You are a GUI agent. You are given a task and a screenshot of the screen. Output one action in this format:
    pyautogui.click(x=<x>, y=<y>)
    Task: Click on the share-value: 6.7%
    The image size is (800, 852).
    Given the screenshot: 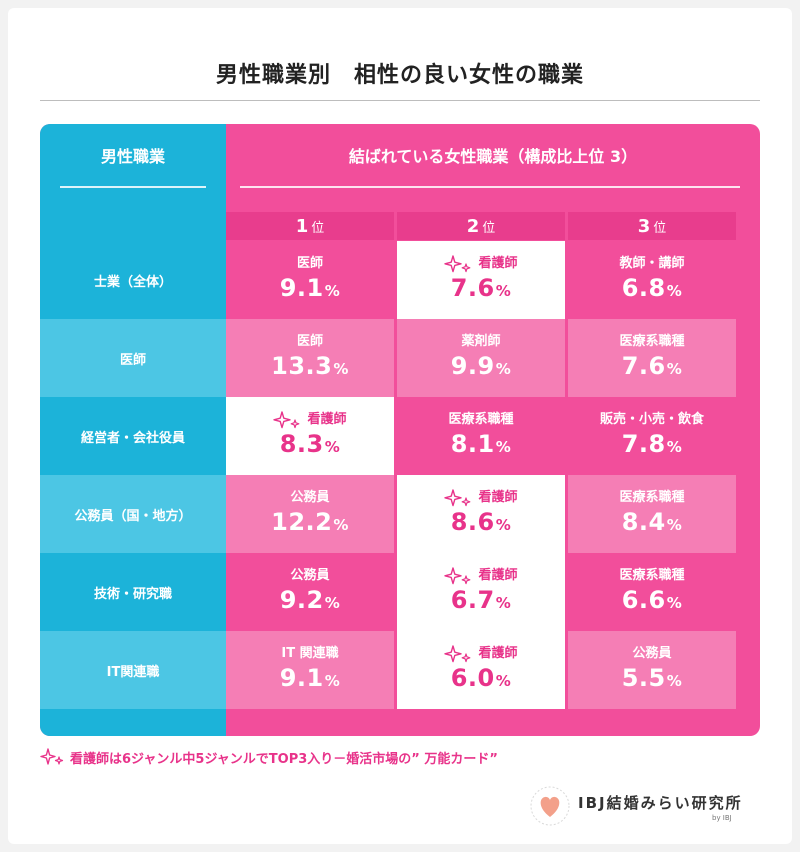 What is the action you would take?
    pyautogui.click(x=481, y=601)
    